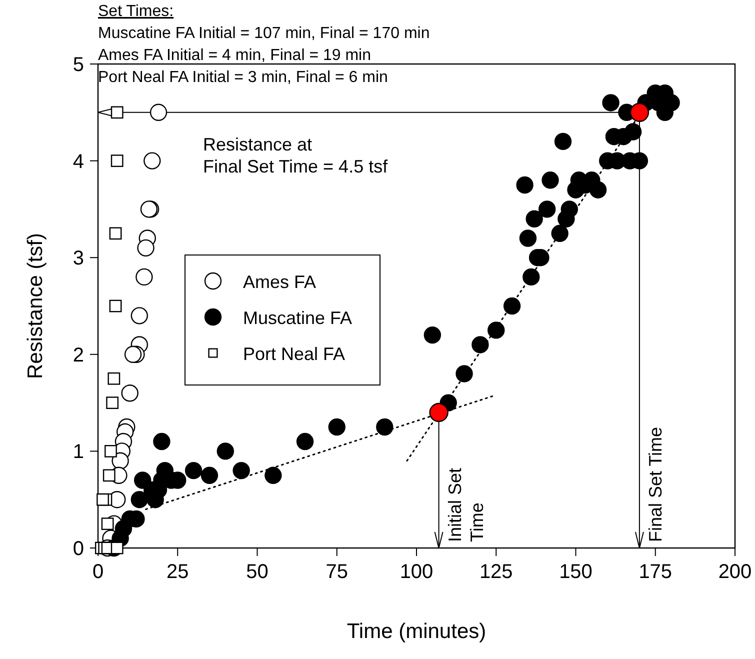 The width and height of the screenshot is (755, 659). What do you see at coordinates (496, 572) in the screenshot?
I see `x-tick-label: 125` at bounding box center [496, 572].